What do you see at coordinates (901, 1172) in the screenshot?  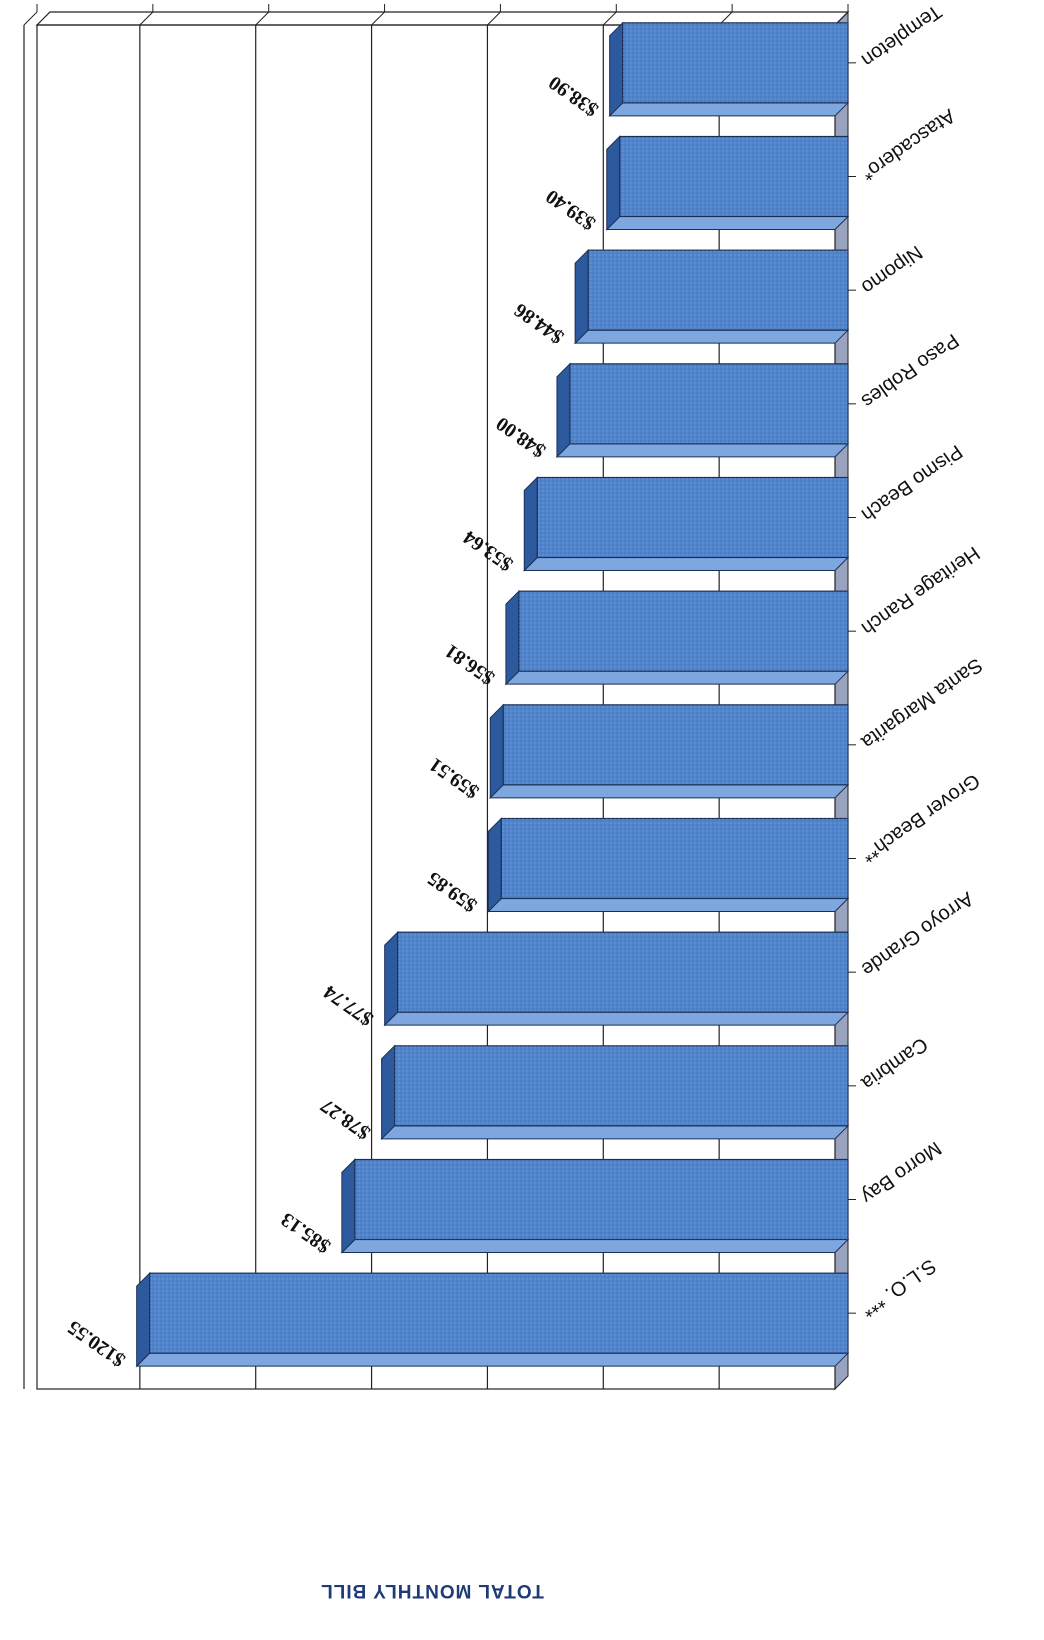 I see `category-label: Morro Bay` at bounding box center [901, 1172].